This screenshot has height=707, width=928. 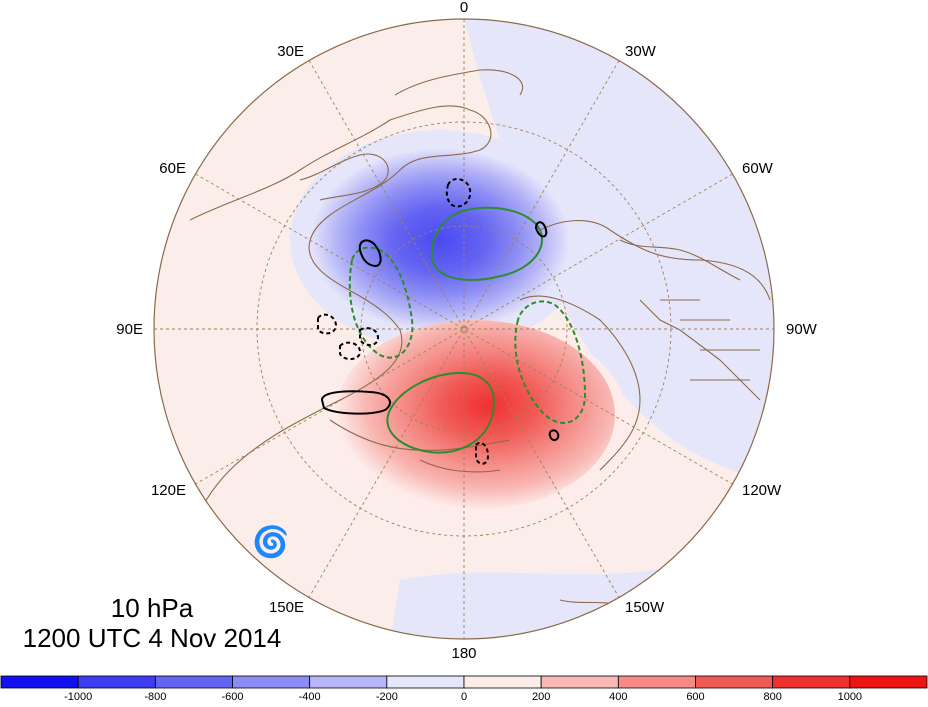 What do you see at coordinates (387, 696) in the screenshot?
I see `colorbar-label: -200` at bounding box center [387, 696].